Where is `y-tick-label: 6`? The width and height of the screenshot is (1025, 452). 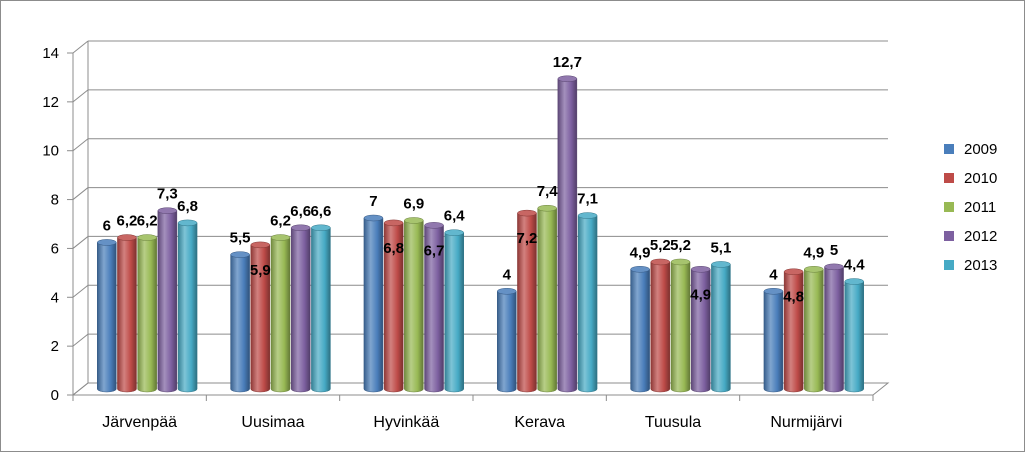 y-tick-label: 6 is located at coordinates (55, 248).